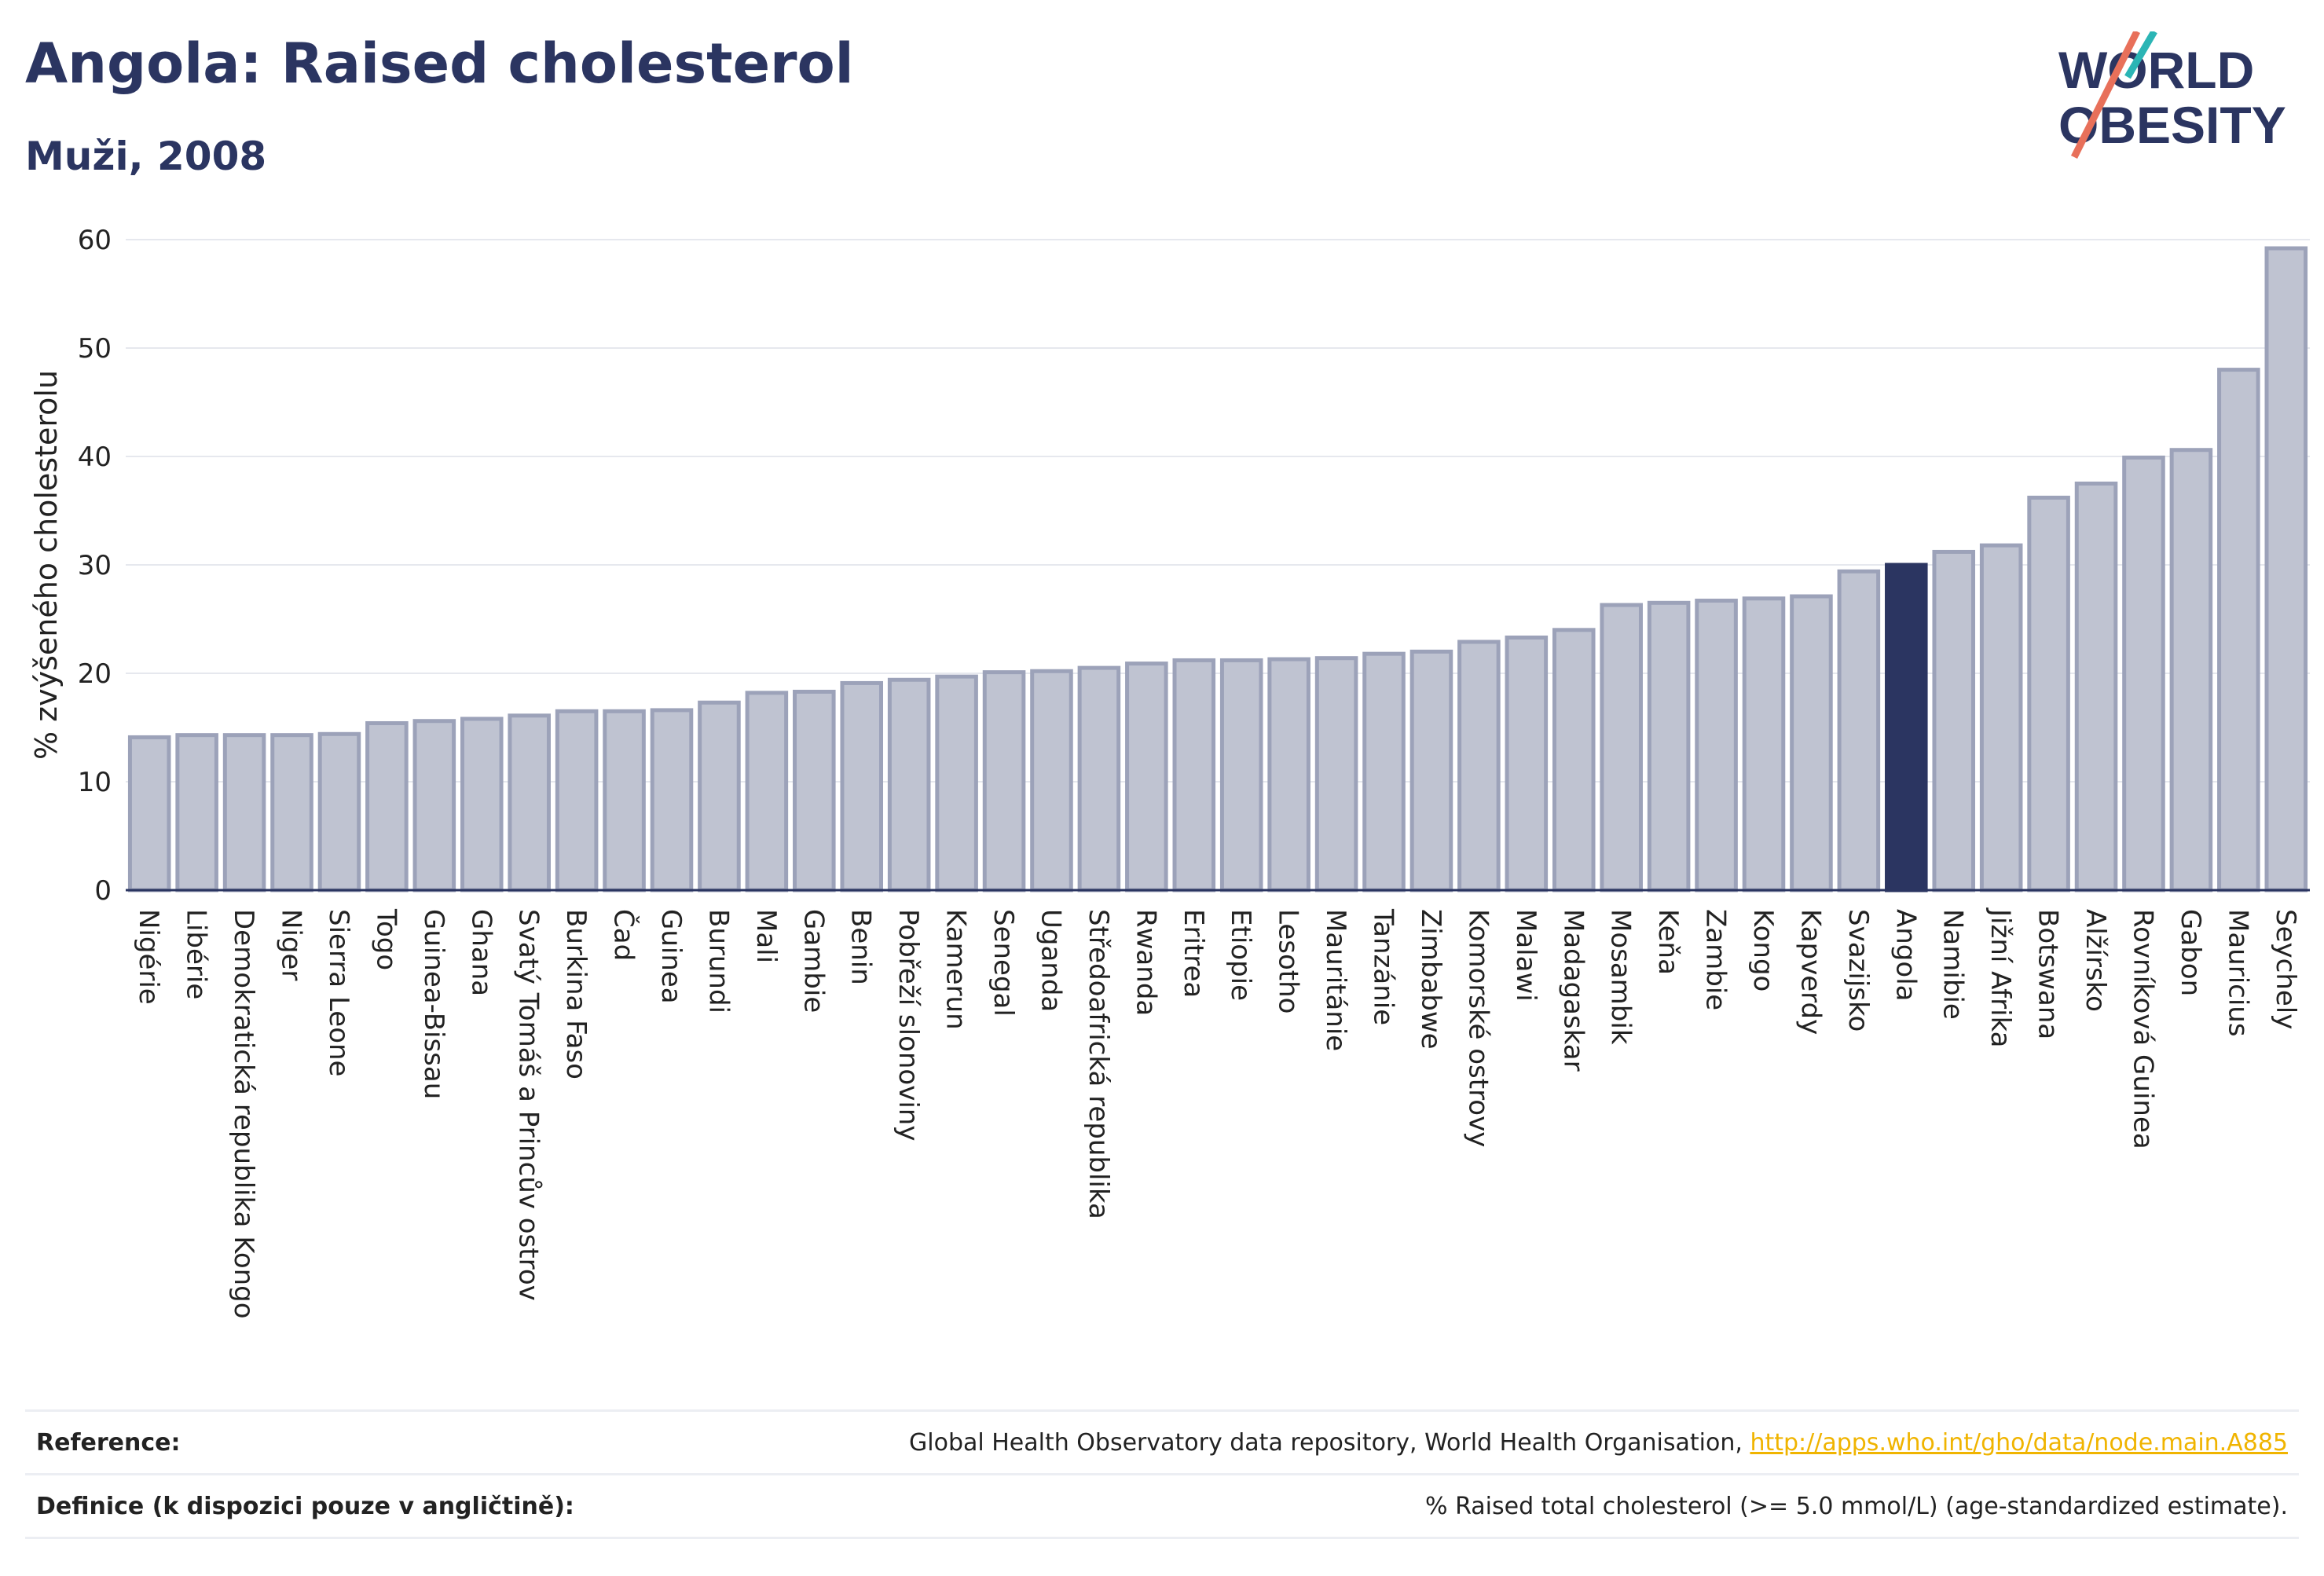 This screenshot has height=1576, width=2324. Describe the element at coordinates (1906, 727) in the screenshot. I see `bar-highlighted` at that location.